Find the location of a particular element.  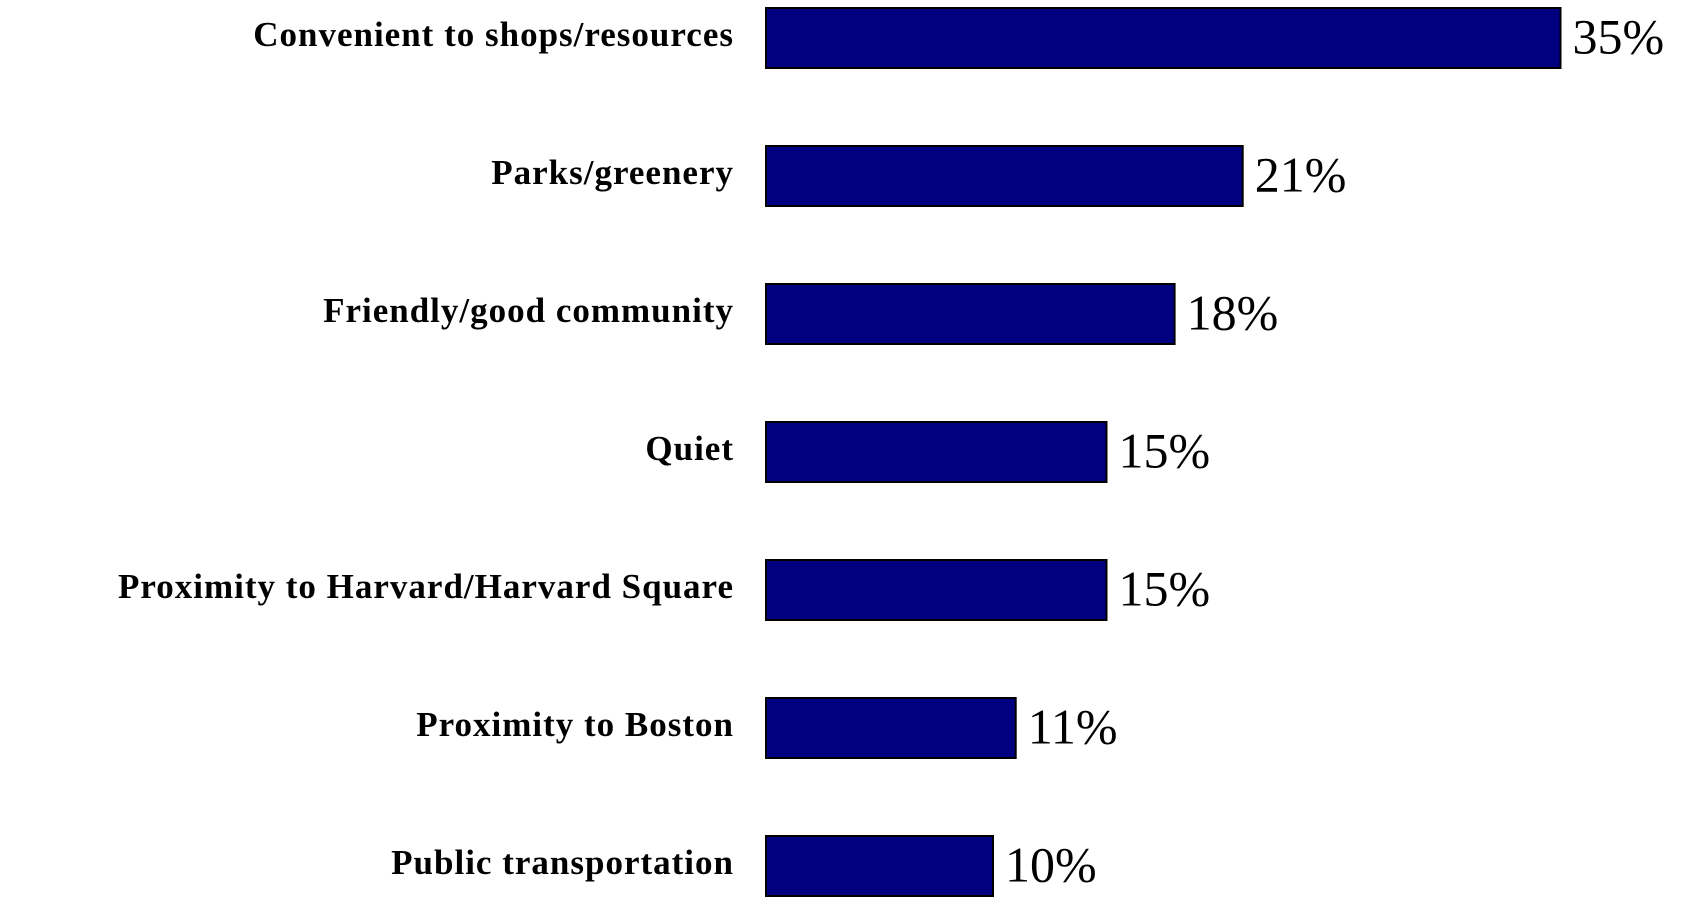

value-label: 10% is located at coordinates (1051, 864).